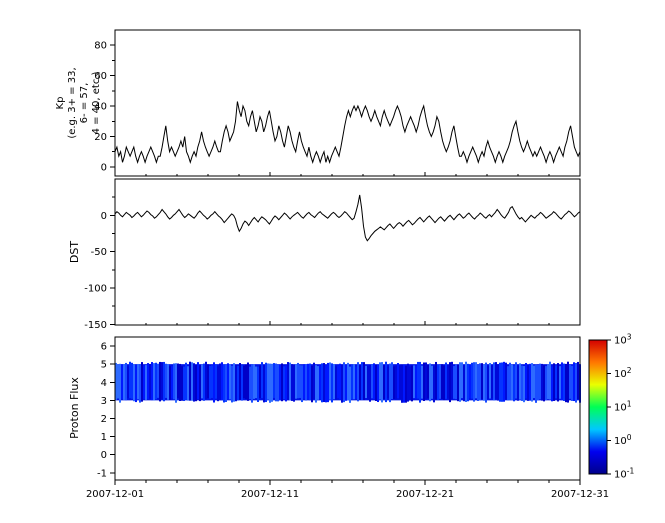 Image resolution: width=665 pixels, height=523 pixels. What do you see at coordinates (580, 494) in the screenshot?
I see `x-tick-label: 2007-12-31` at bounding box center [580, 494].